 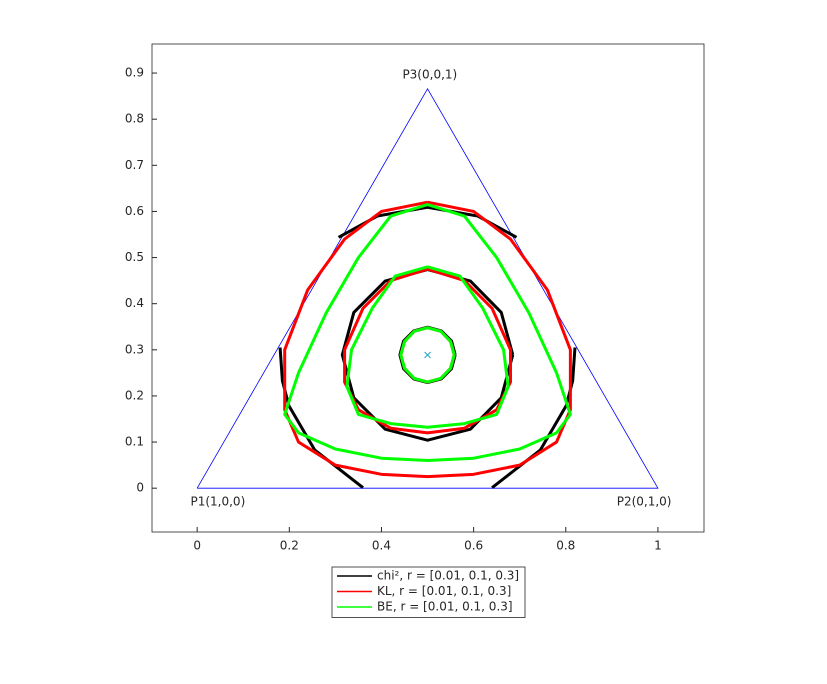 What do you see at coordinates (658, 546) in the screenshot?
I see `x-tick-label: 1` at bounding box center [658, 546].